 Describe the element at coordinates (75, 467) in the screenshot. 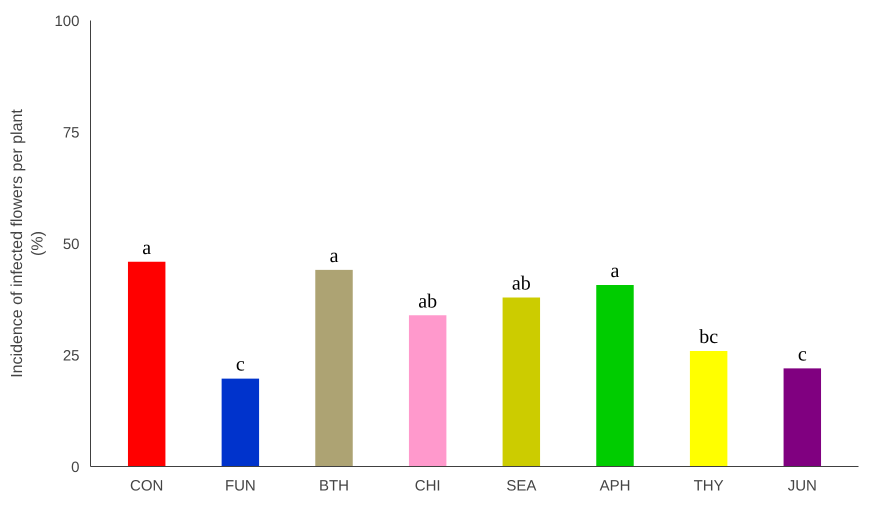

I see `y-tick-label: 0` at that location.